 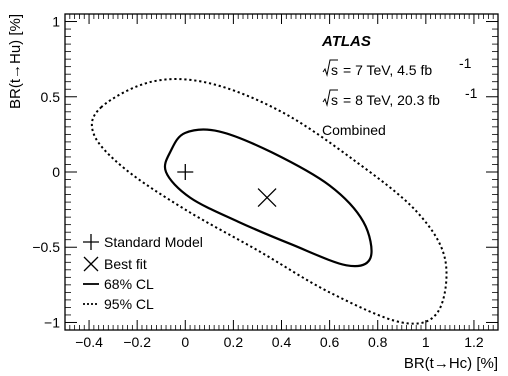 What do you see at coordinates (346, 41) in the screenshot?
I see `atlas-label: ATLAS` at bounding box center [346, 41].